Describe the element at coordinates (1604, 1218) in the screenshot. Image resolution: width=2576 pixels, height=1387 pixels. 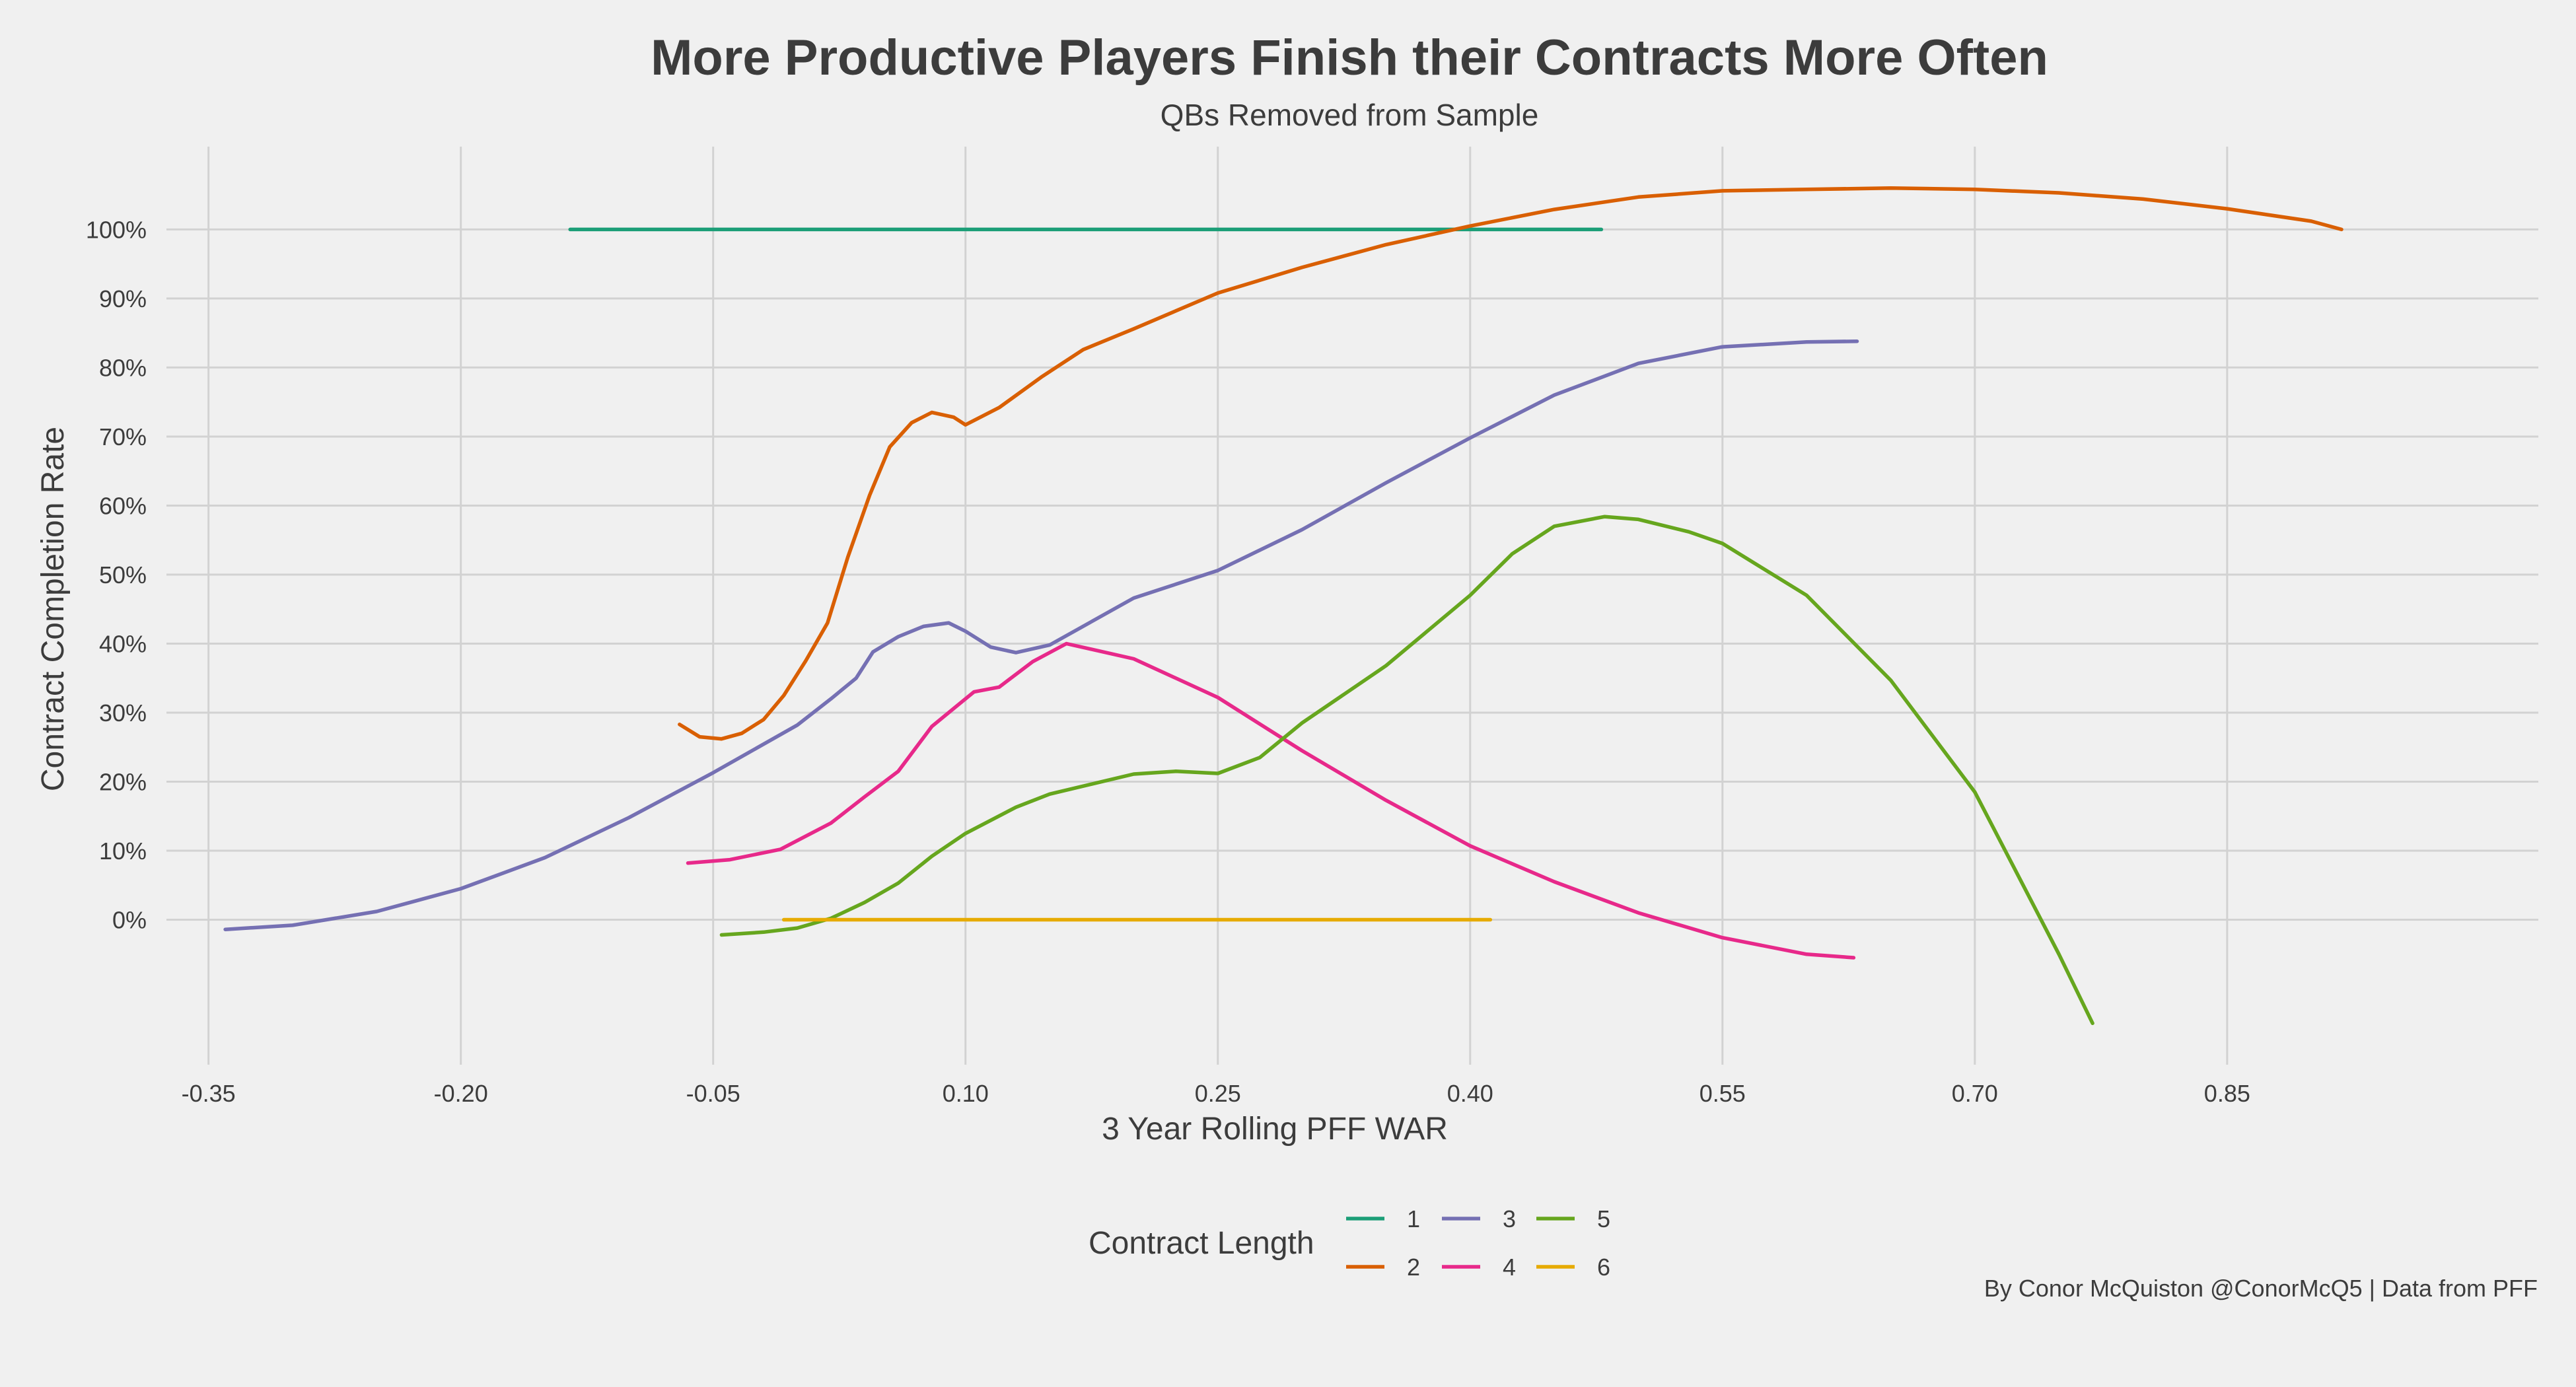
I see `legend-label-5: 5` at that location.